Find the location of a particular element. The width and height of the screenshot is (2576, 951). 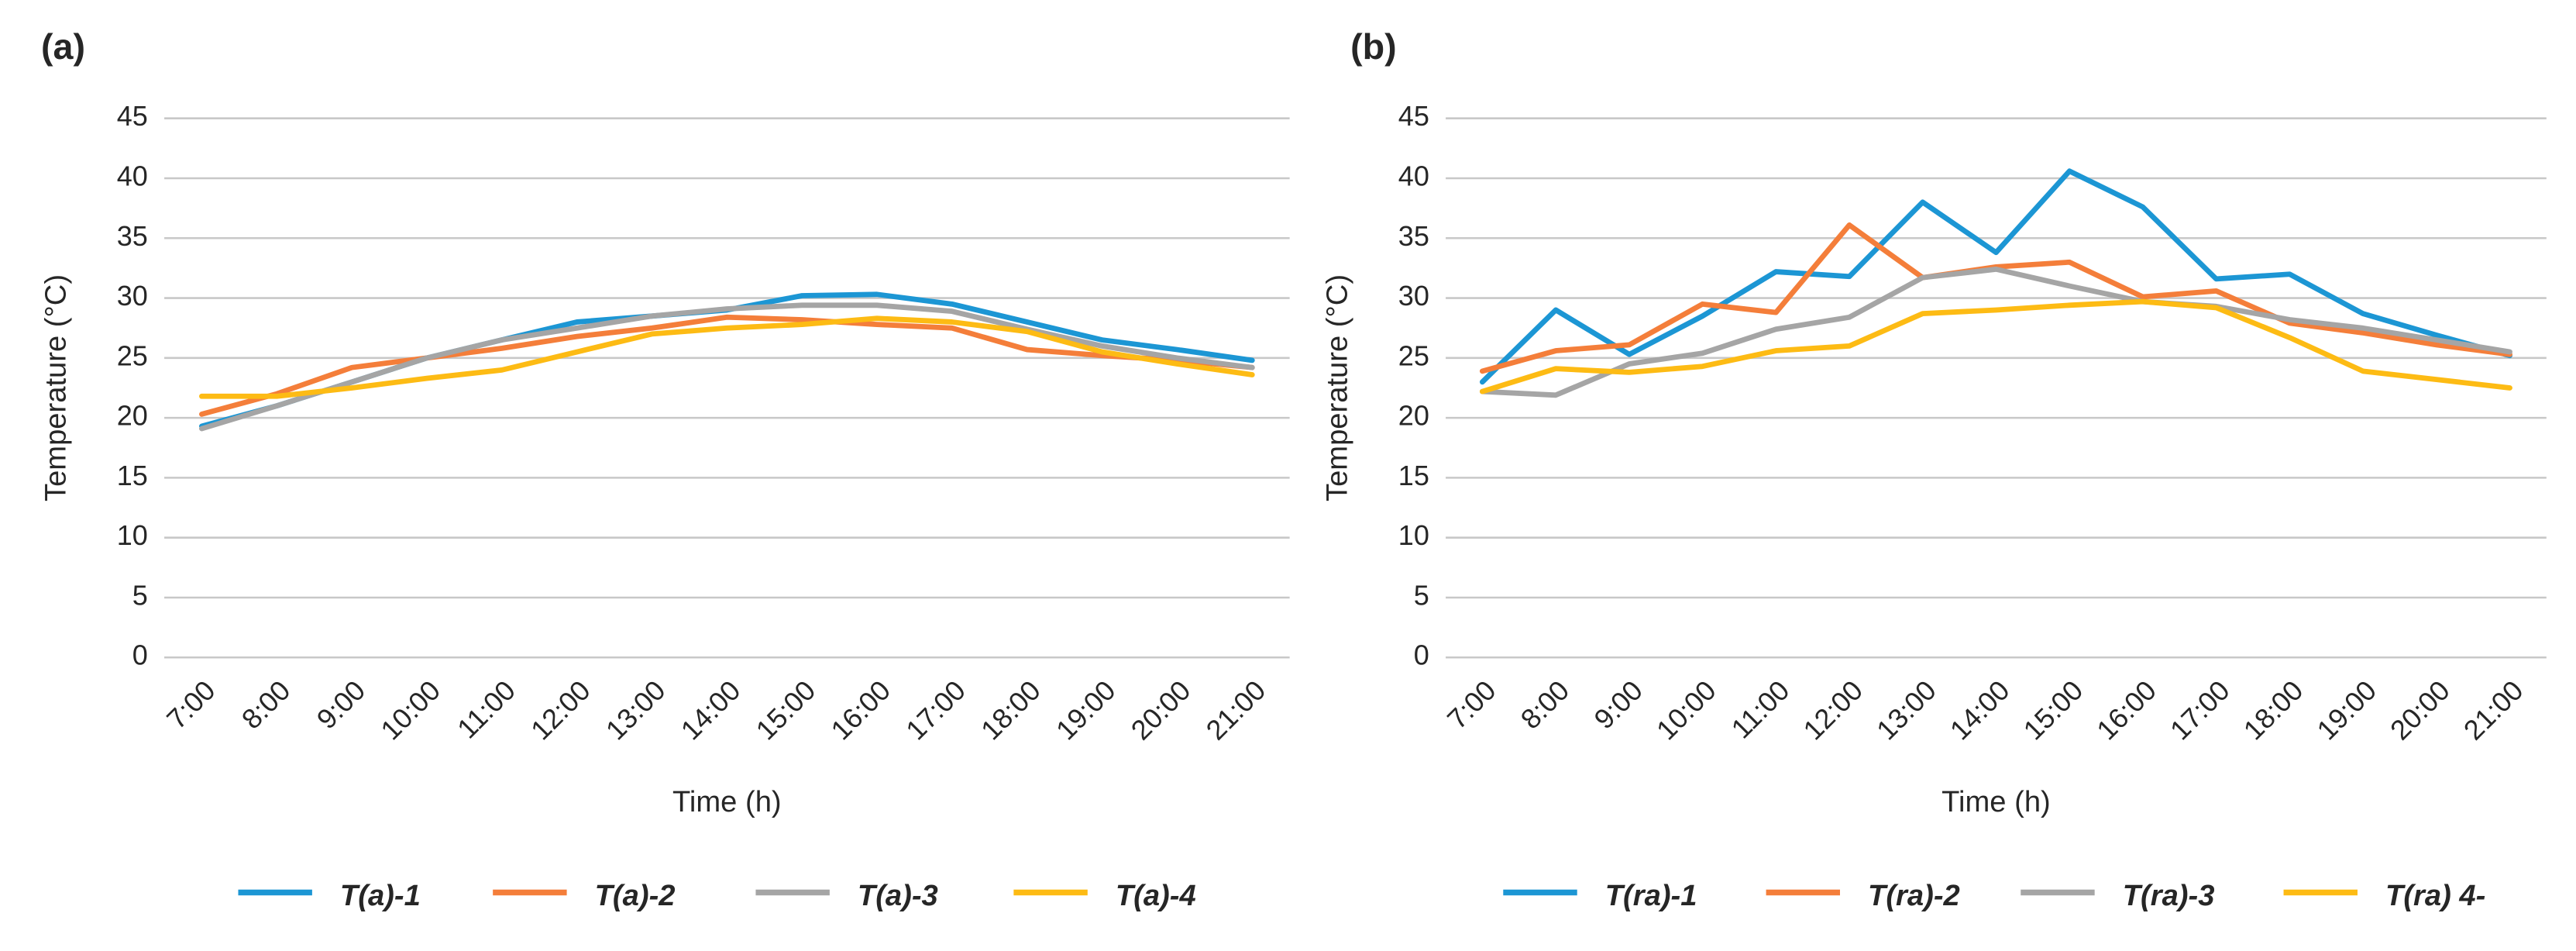

legend-label: T(a)-3 is located at coordinates (898, 895).